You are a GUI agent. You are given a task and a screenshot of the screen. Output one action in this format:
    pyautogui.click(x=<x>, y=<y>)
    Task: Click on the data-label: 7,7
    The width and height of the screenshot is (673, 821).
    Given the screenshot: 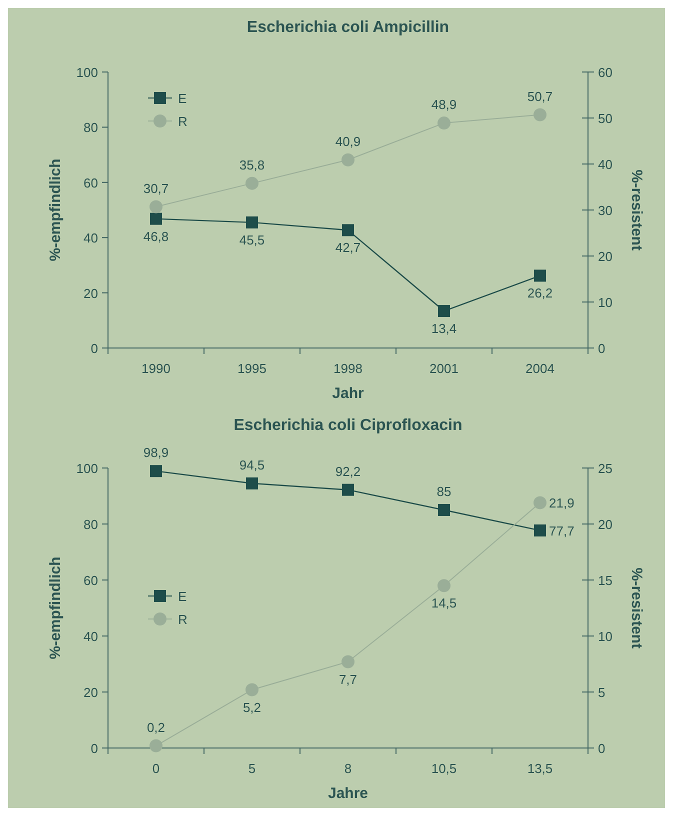 What is the action you would take?
    pyautogui.click(x=348, y=679)
    